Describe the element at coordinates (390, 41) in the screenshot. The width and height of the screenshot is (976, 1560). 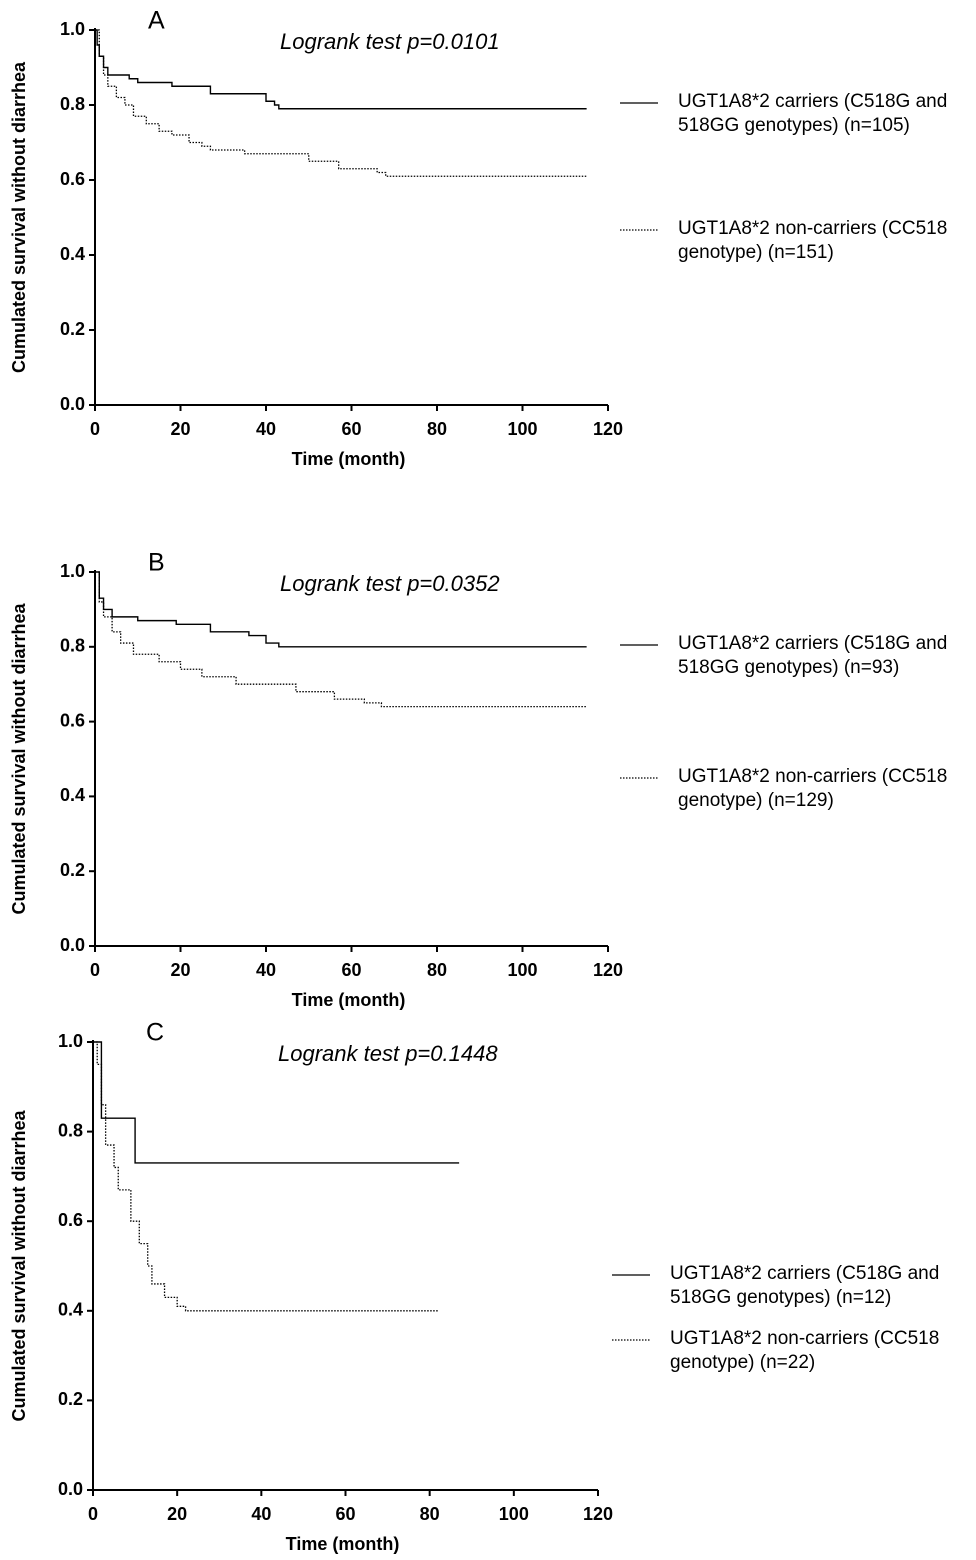
I see `logrank-annotation: Logrank test p=0.0101` at that location.